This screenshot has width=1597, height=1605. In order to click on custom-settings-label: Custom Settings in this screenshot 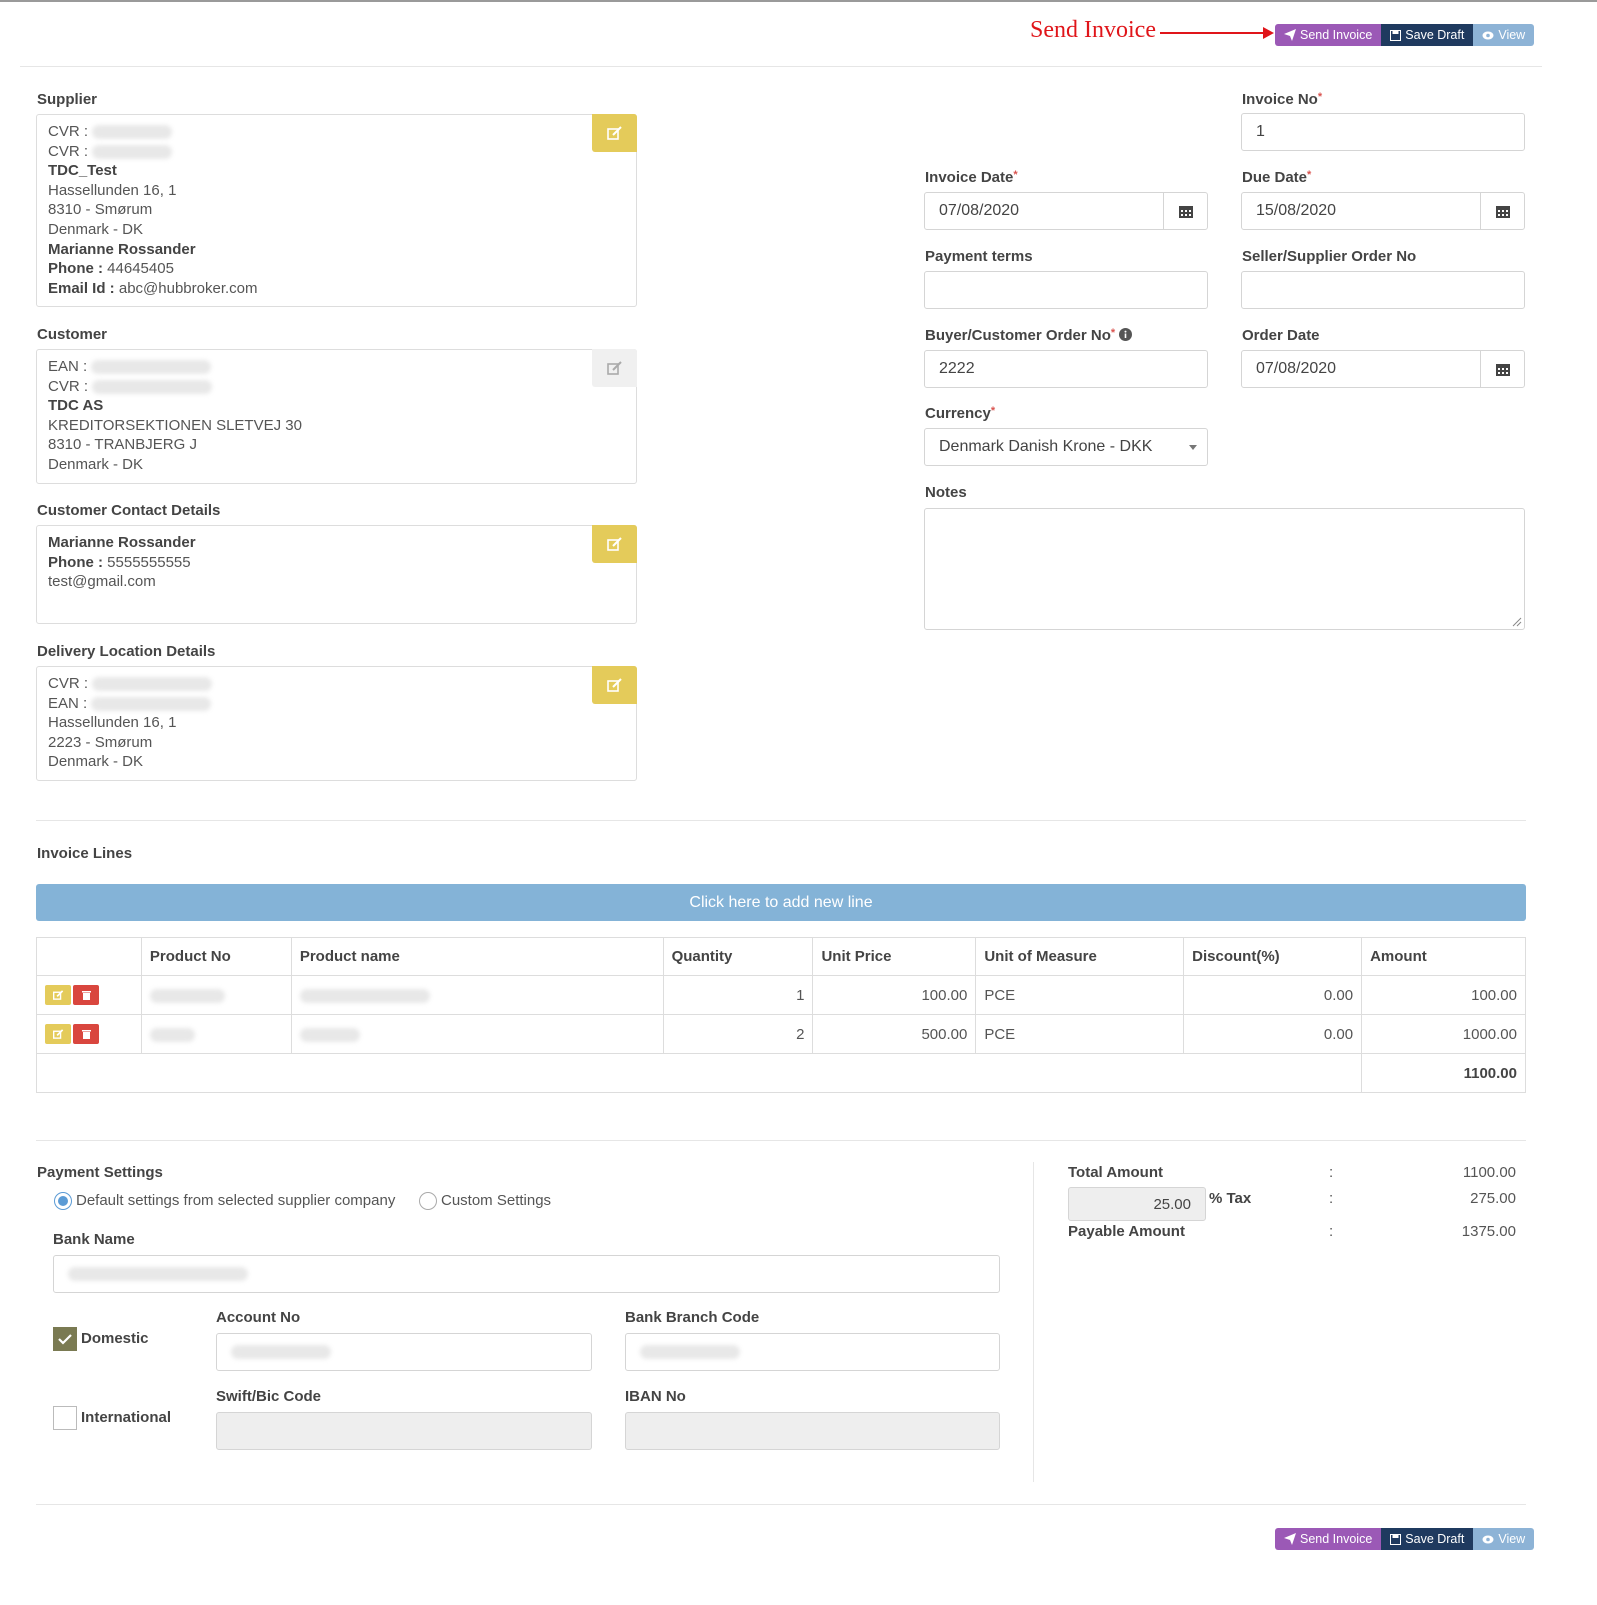, I will do `click(496, 1200)`.